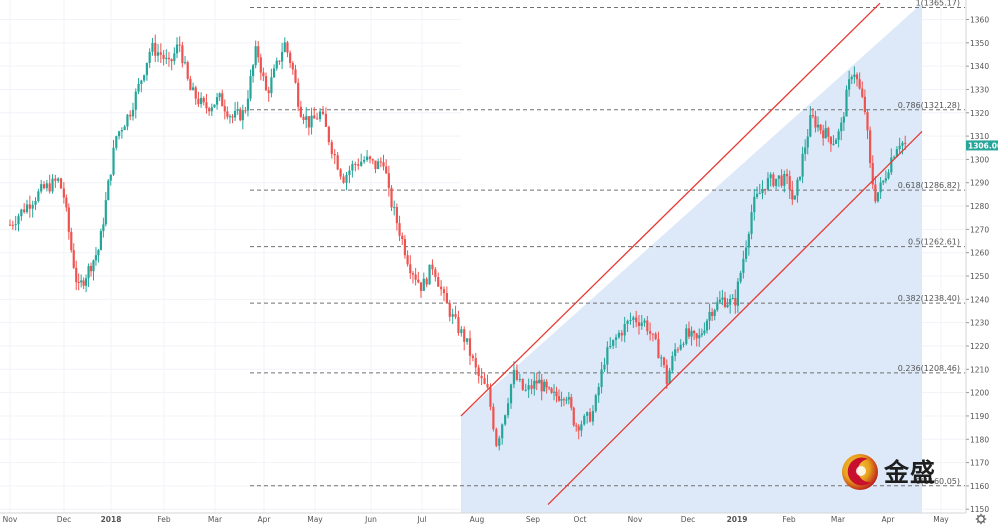  What do you see at coordinates (910, 472) in the screenshot?
I see `logo-text: 金盛` at bounding box center [910, 472].